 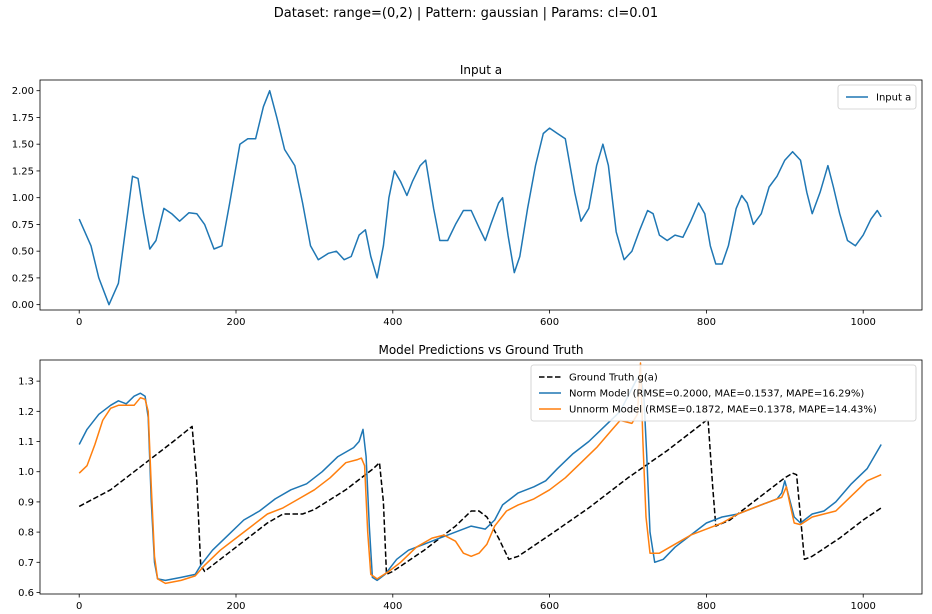 What do you see at coordinates (893, 98) in the screenshot?
I see `legend-label: Input a` at bounding box center [893, 98].